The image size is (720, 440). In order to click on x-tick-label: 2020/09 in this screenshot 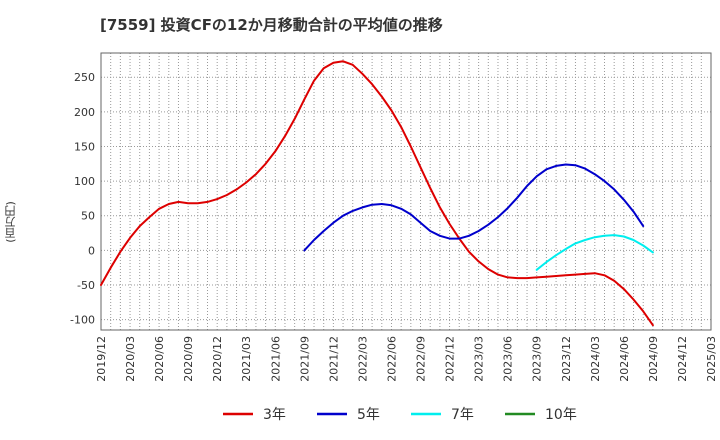, I will do `click(188, 359)`.